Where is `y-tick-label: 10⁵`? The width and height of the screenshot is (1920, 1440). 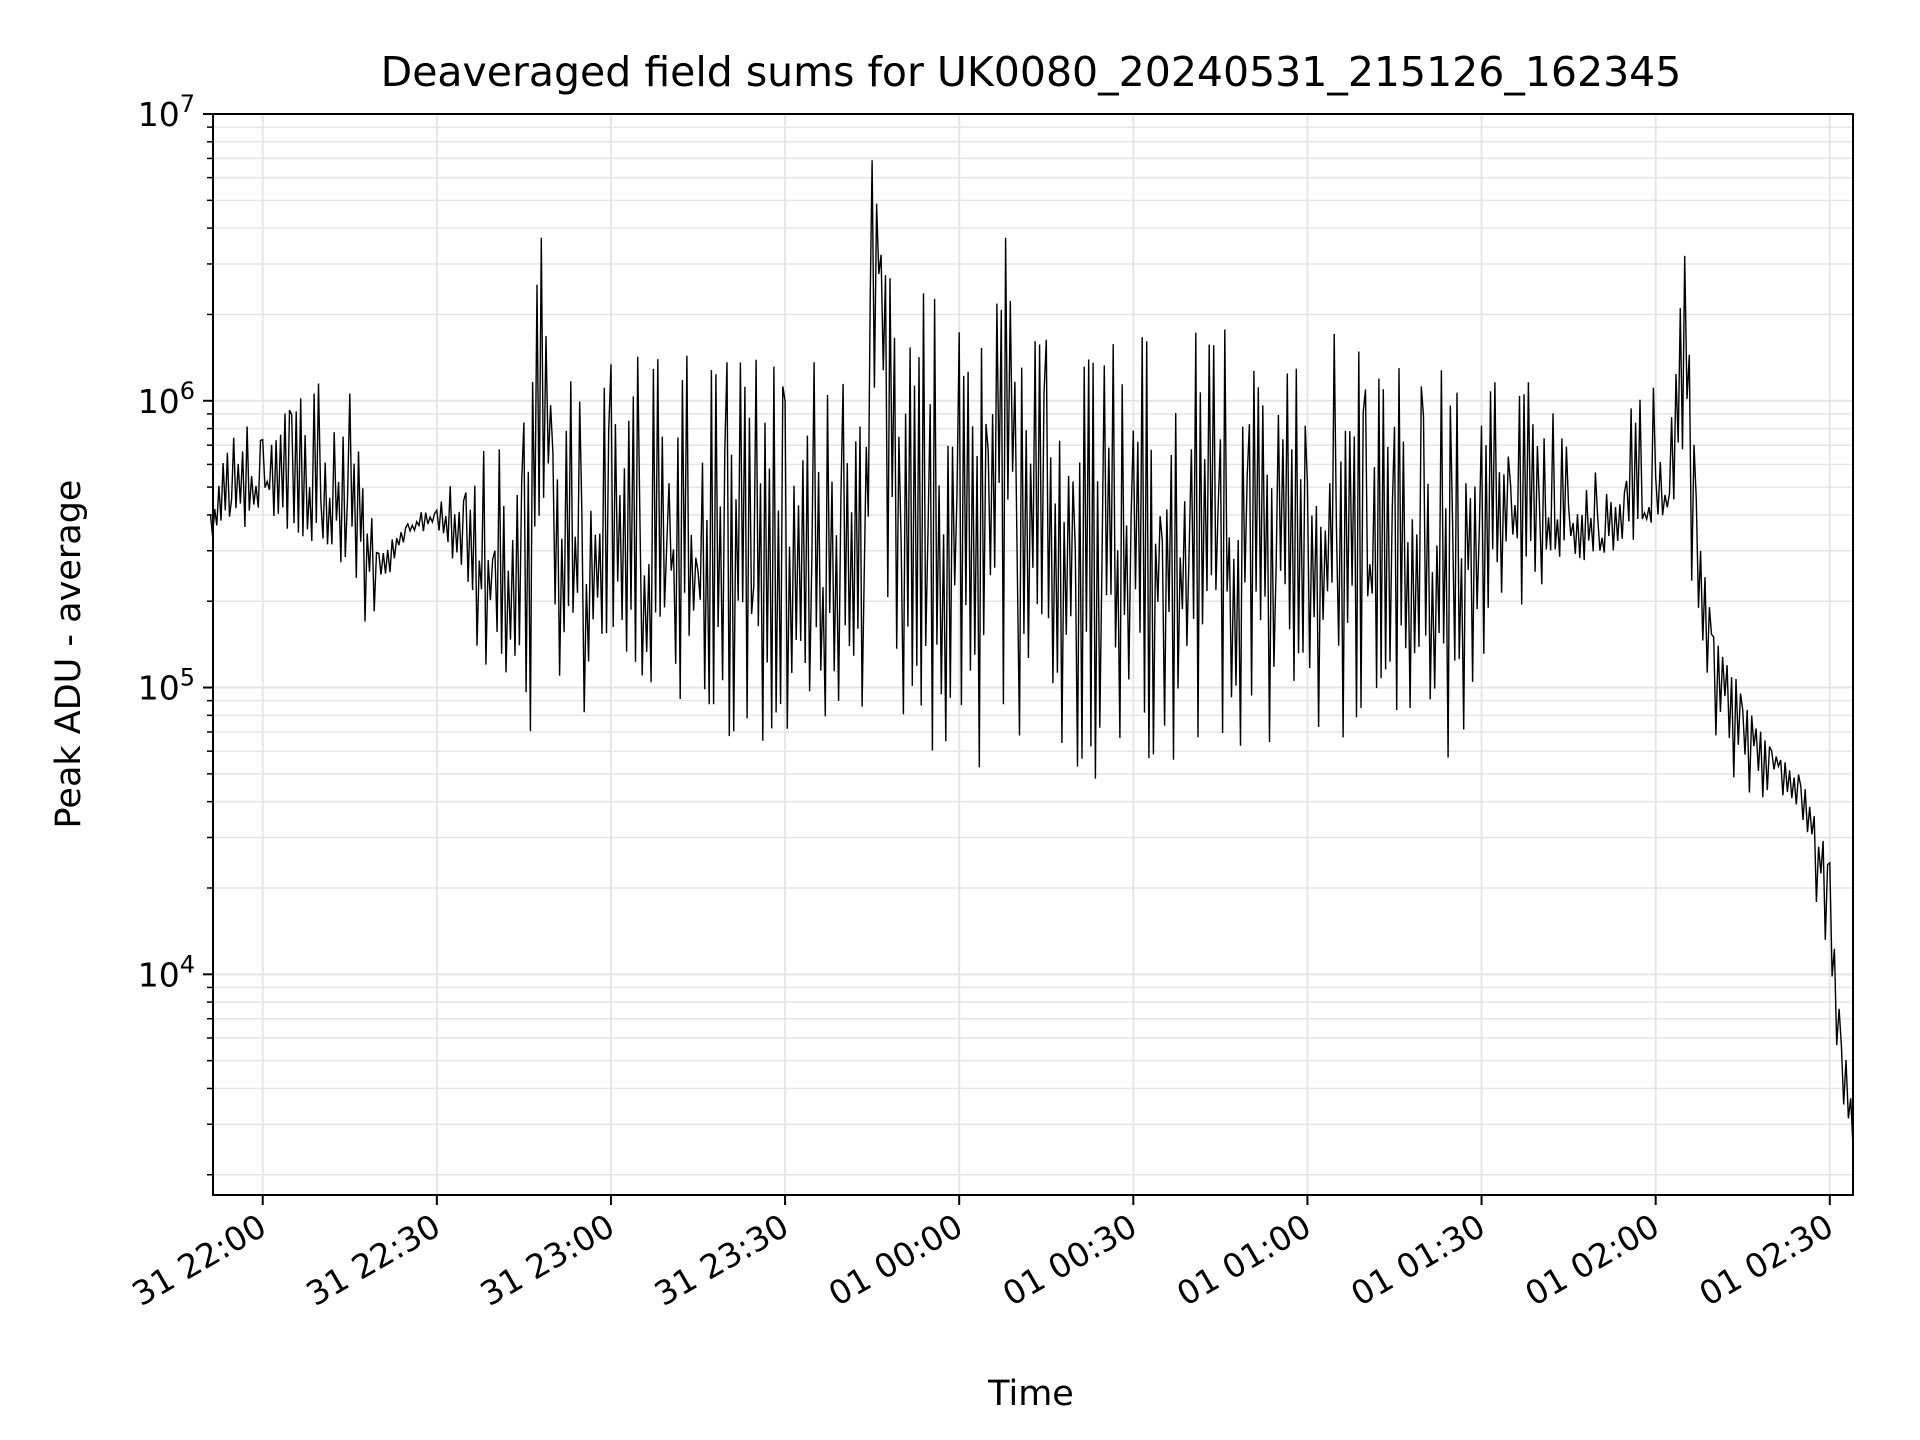
y-tick-label: 10⁵ is located at coordinates (166, 686).